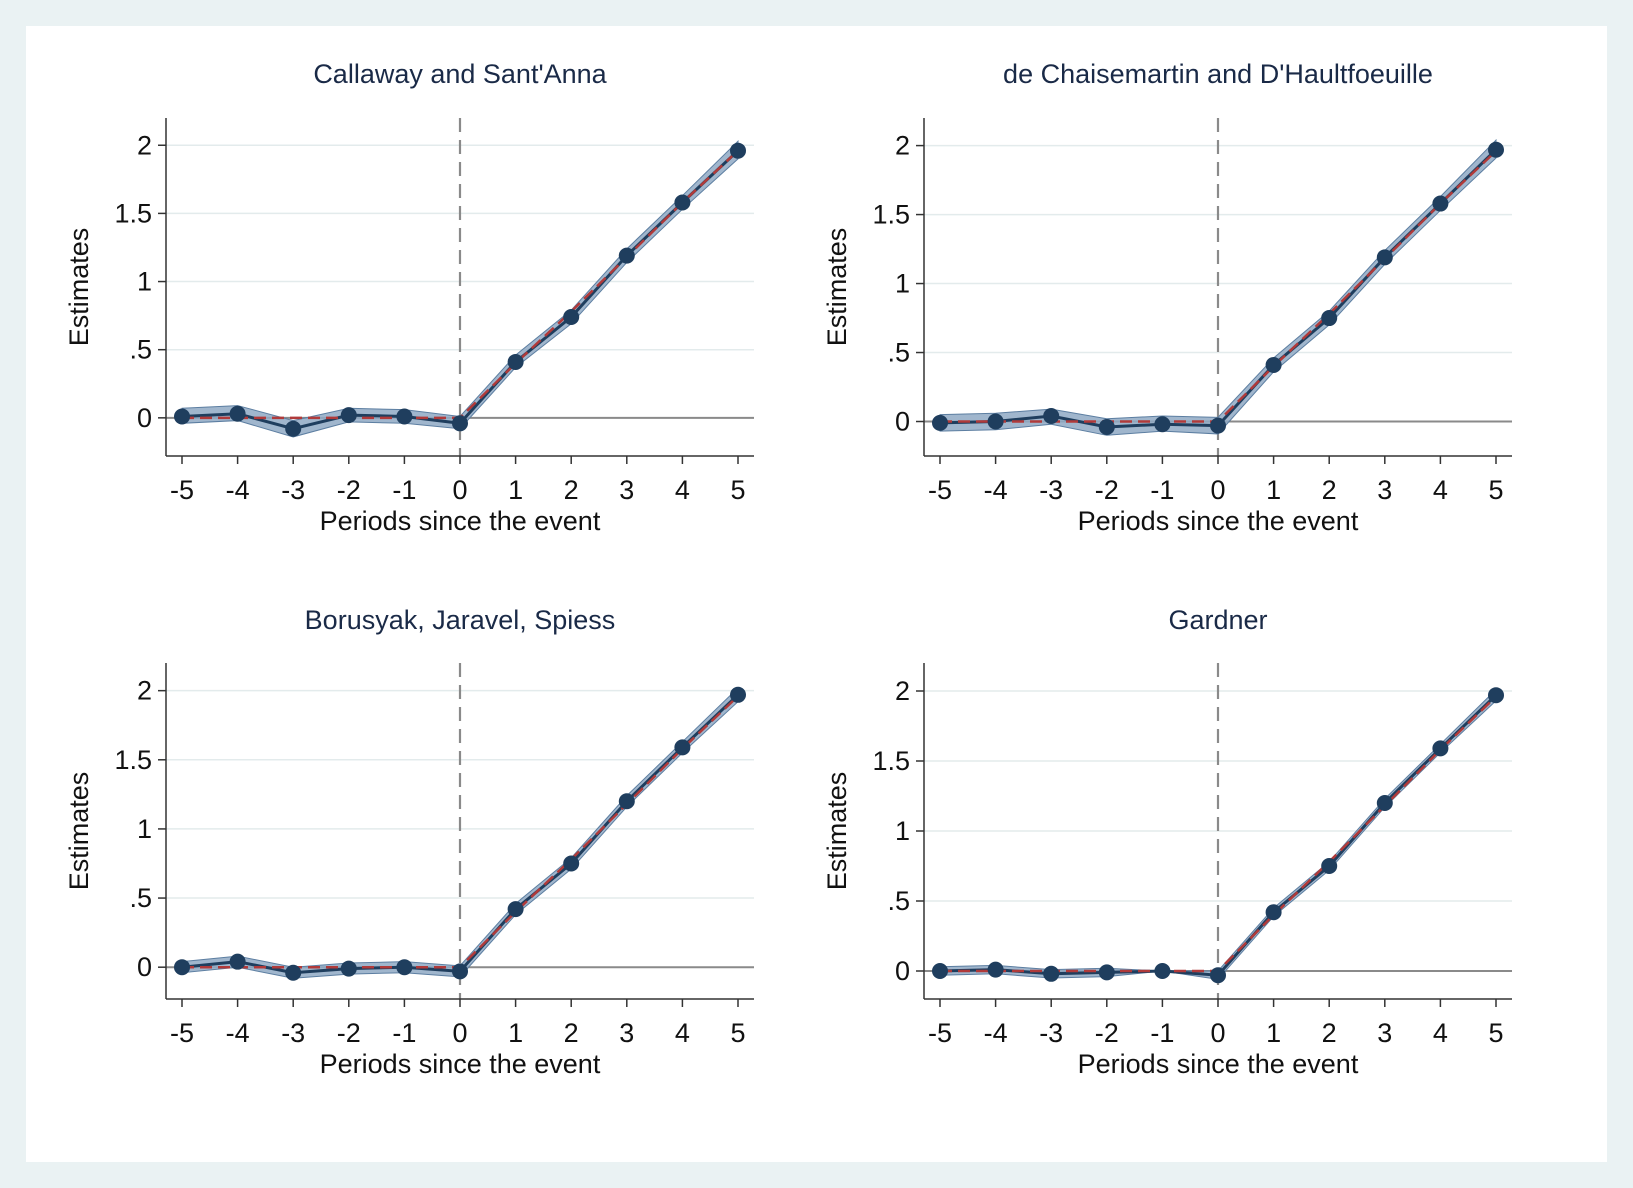  What do you see at coordinates (1217, 620) in the screenshot?
I see `panel-title: Gardner` at bounding box center [1217, 620].